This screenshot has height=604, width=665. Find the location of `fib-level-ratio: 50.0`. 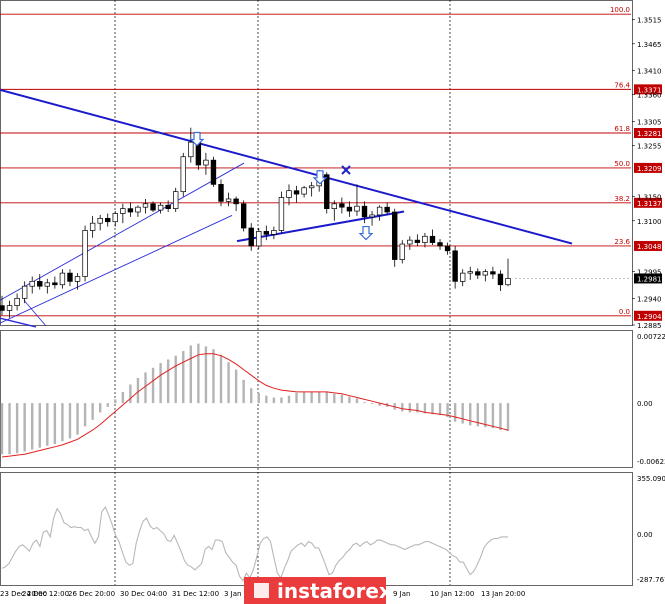

fib-level-ratio: 50.0 is located at coordinates (622, 164).